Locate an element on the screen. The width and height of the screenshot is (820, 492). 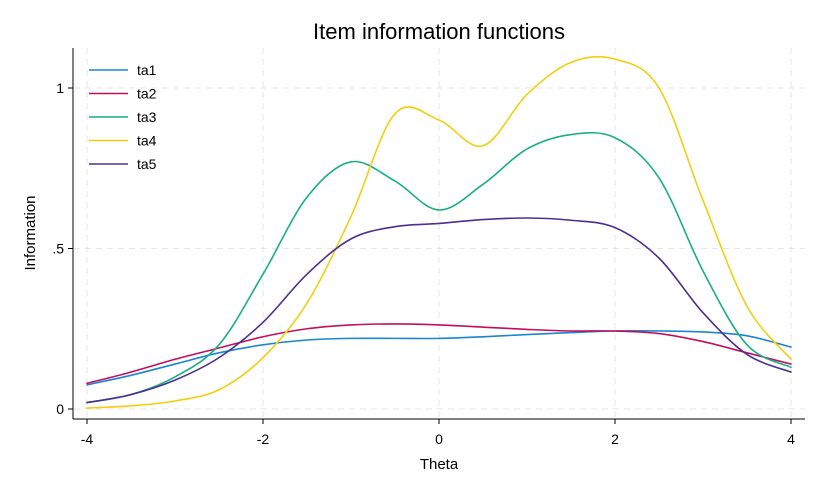
legend-label-ta2: ta2 is located at coordinates (147, 94).